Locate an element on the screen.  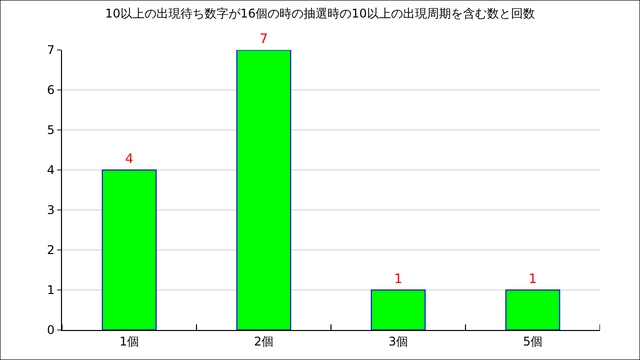
y-tick-label: 5 is located at coordinates (50, 130).